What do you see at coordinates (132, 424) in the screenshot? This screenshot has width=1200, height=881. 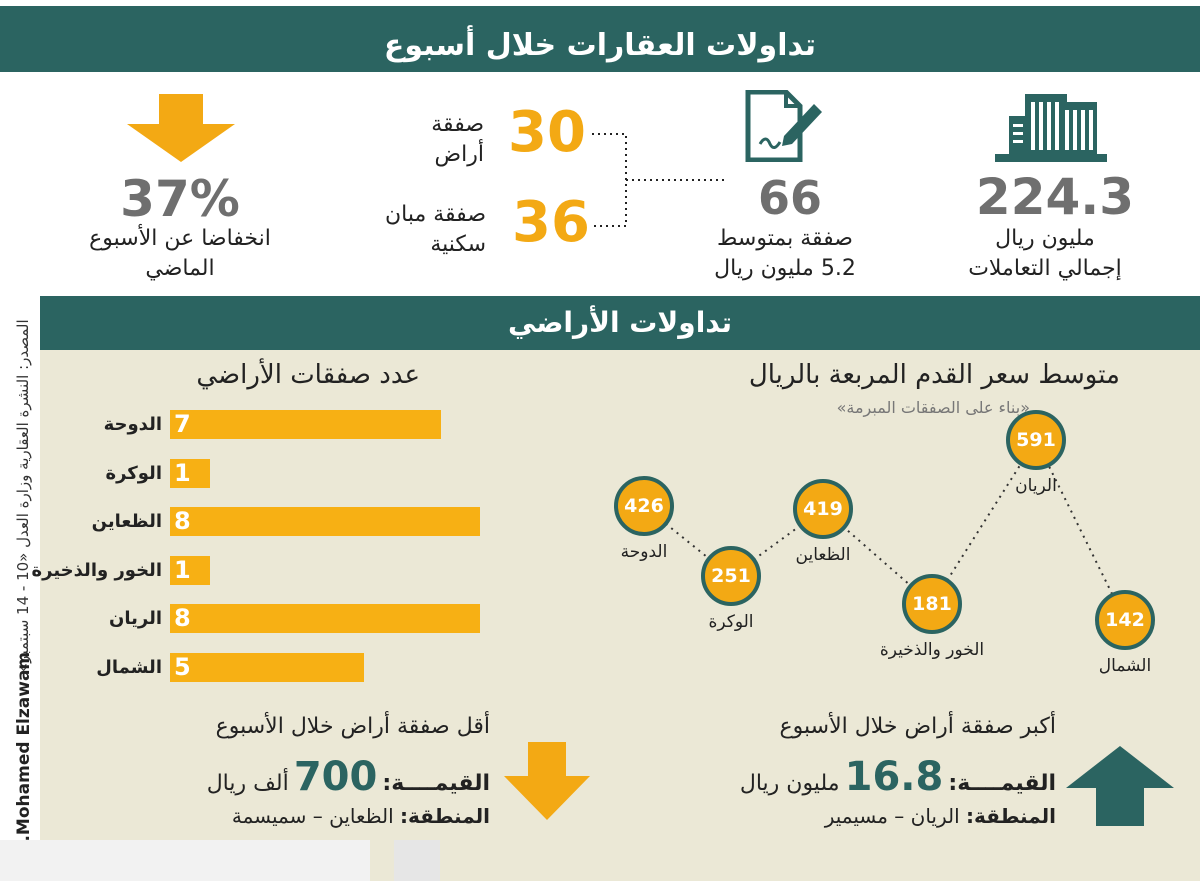 I see `bar-label: الدوحة` at bounding box center [132, 424].